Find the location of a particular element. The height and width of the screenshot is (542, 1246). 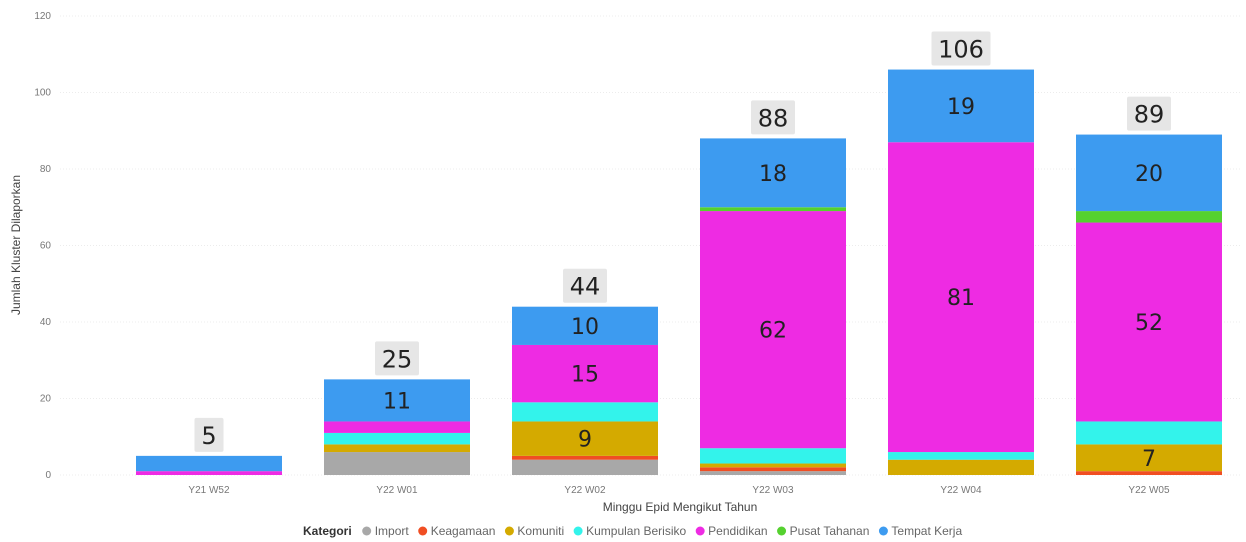

y-axis-ticks: 0 20 40 60 80 100 120 is located at coordinates (42, 246).